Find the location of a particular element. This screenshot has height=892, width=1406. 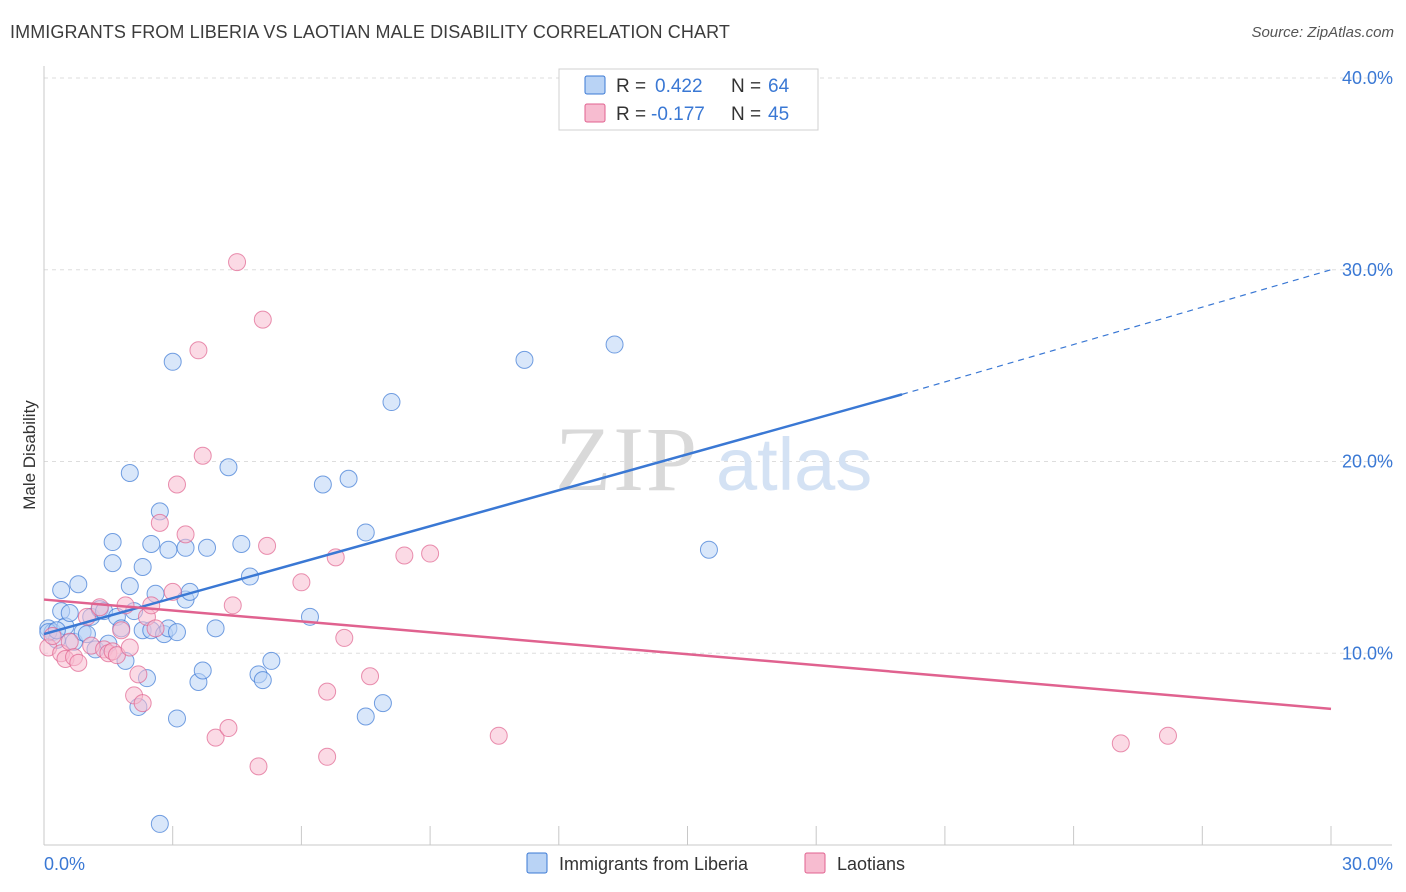

legend-swatch-laotians is located at coordinates (815, 863).